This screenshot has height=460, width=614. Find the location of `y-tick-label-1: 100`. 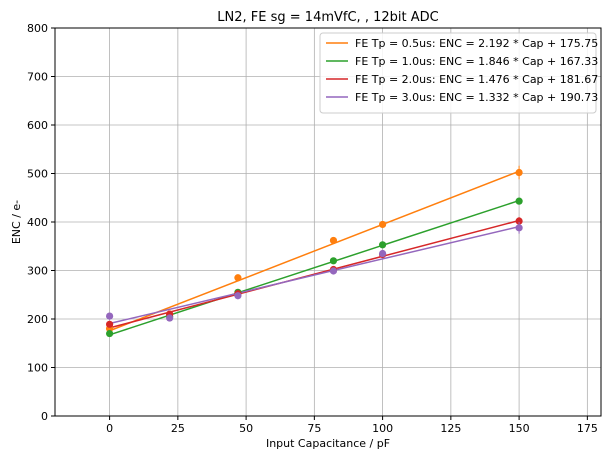

y-tick-label-1: 100 is located at coordinates (37, 368).